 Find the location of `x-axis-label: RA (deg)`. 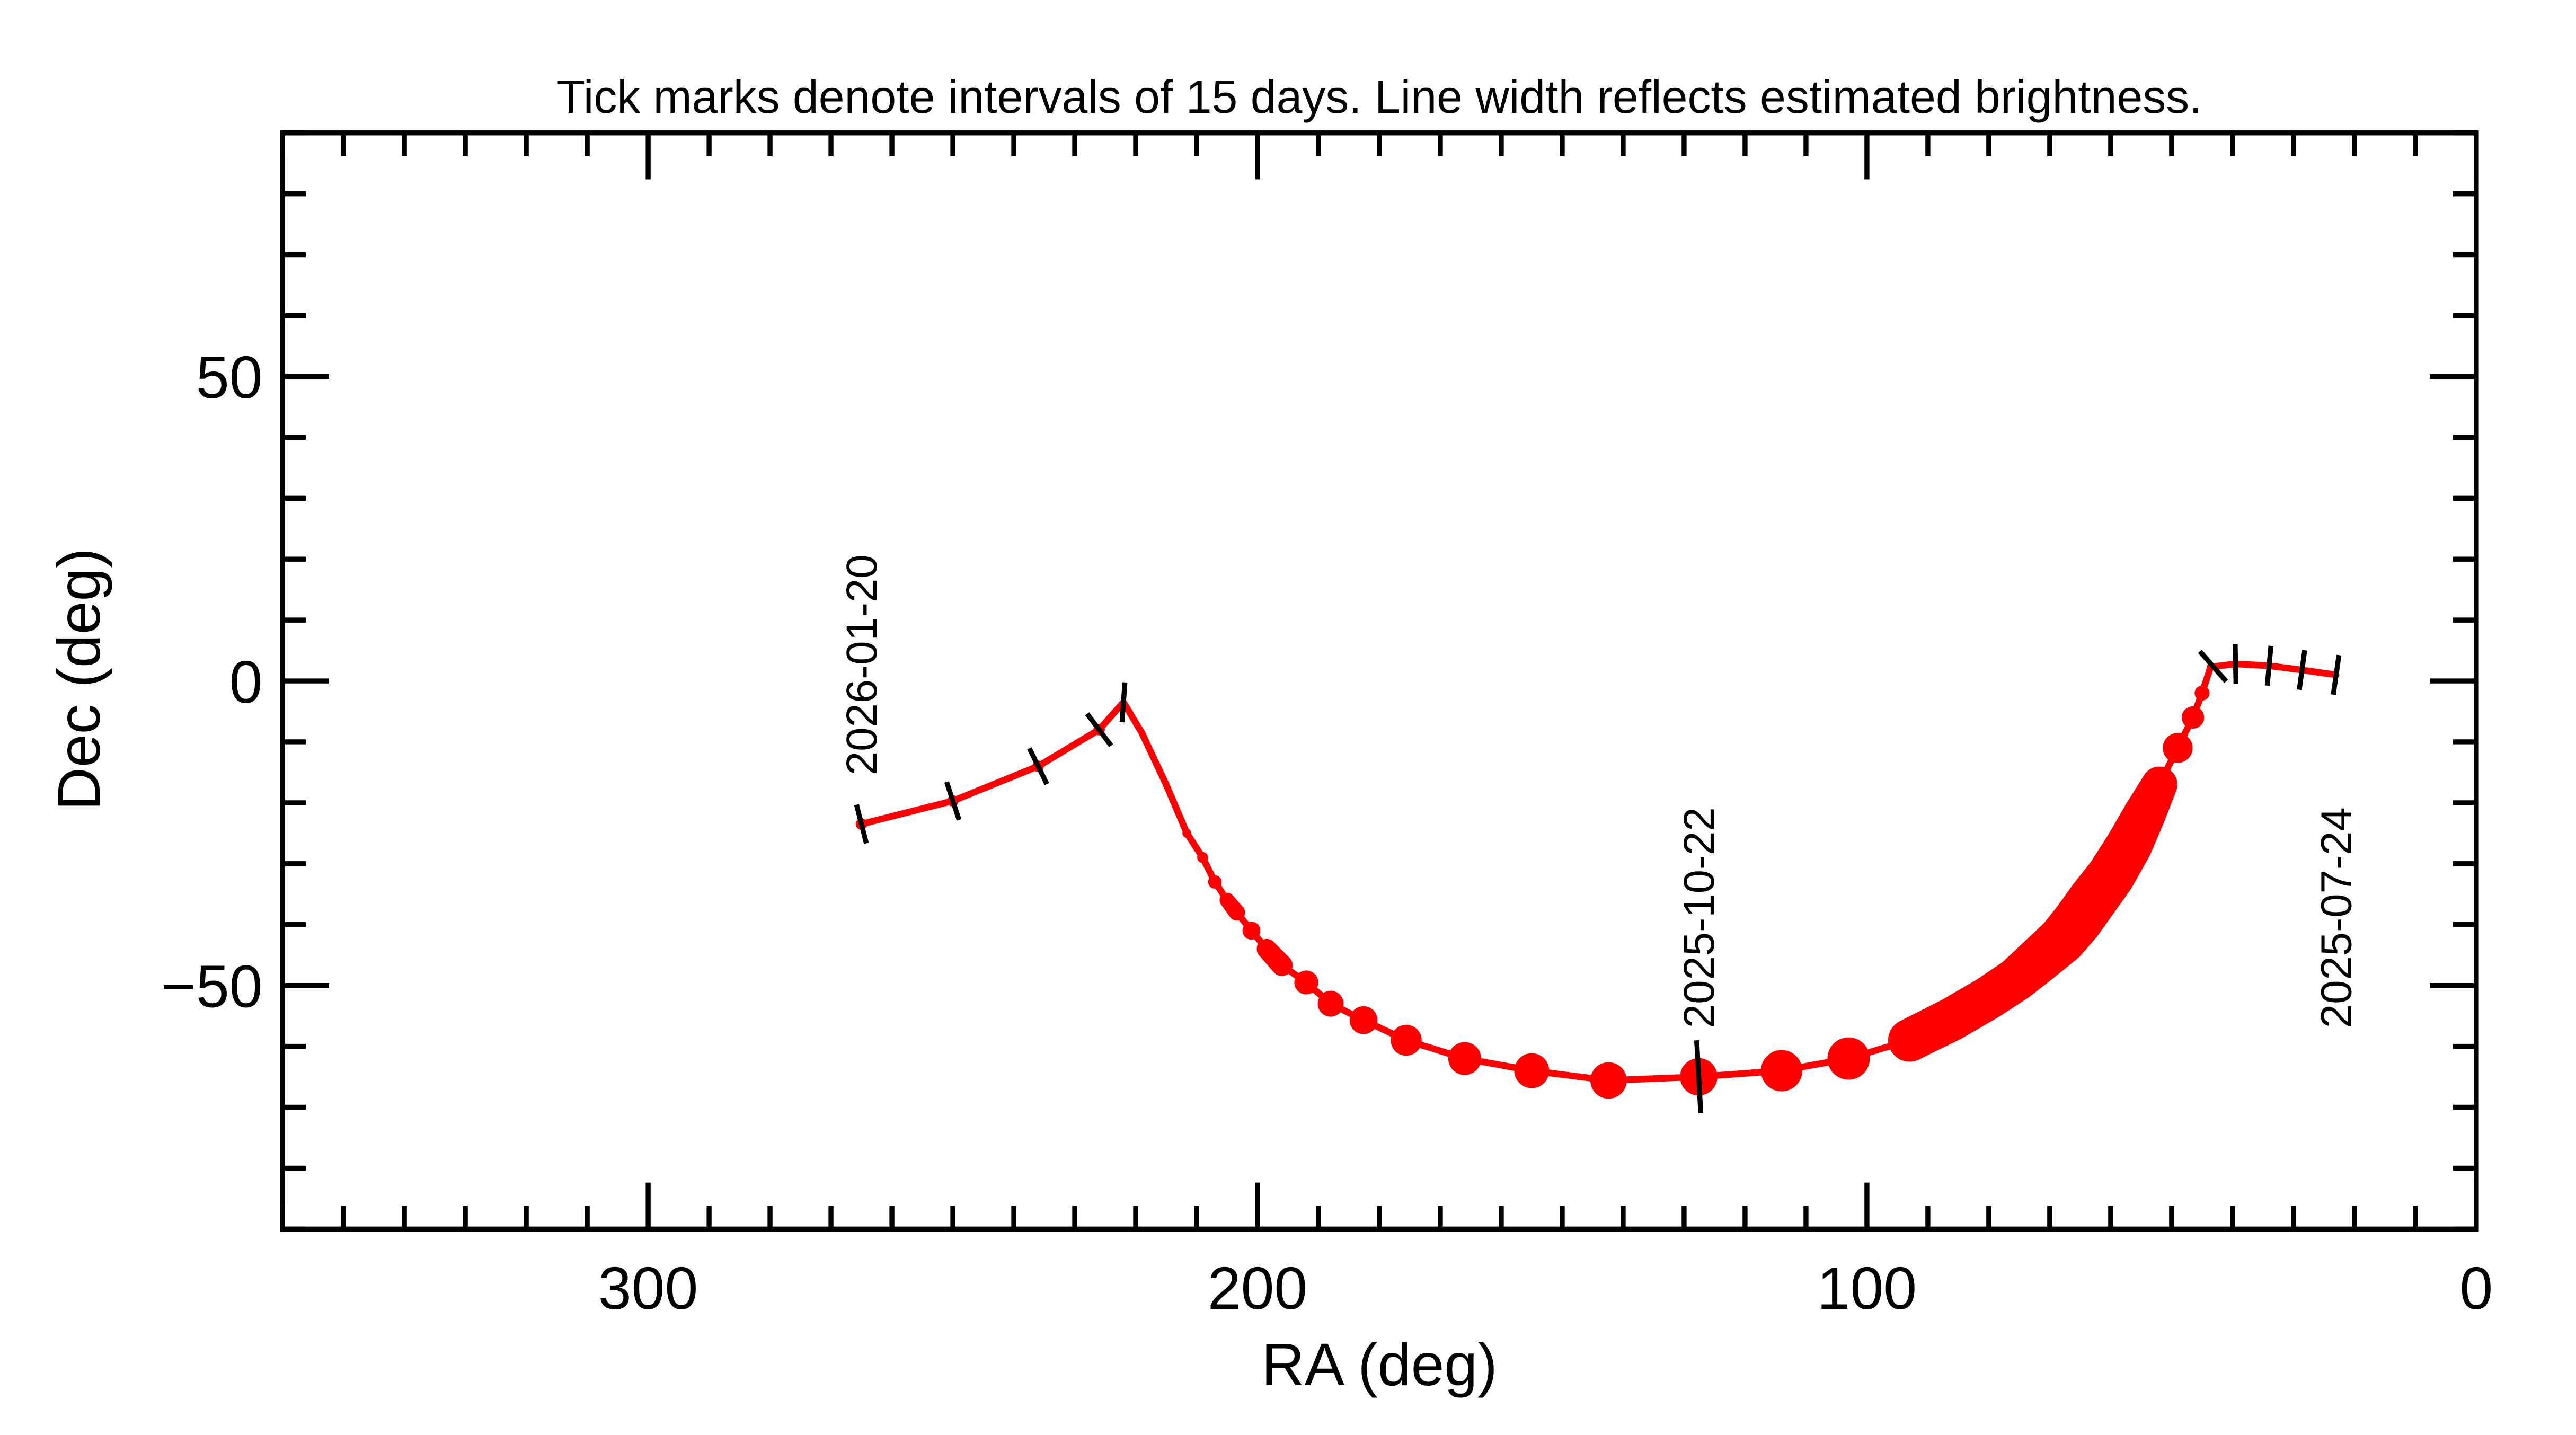

x-axis-label: RA (deg) is located at coordinates (1379, 1364).